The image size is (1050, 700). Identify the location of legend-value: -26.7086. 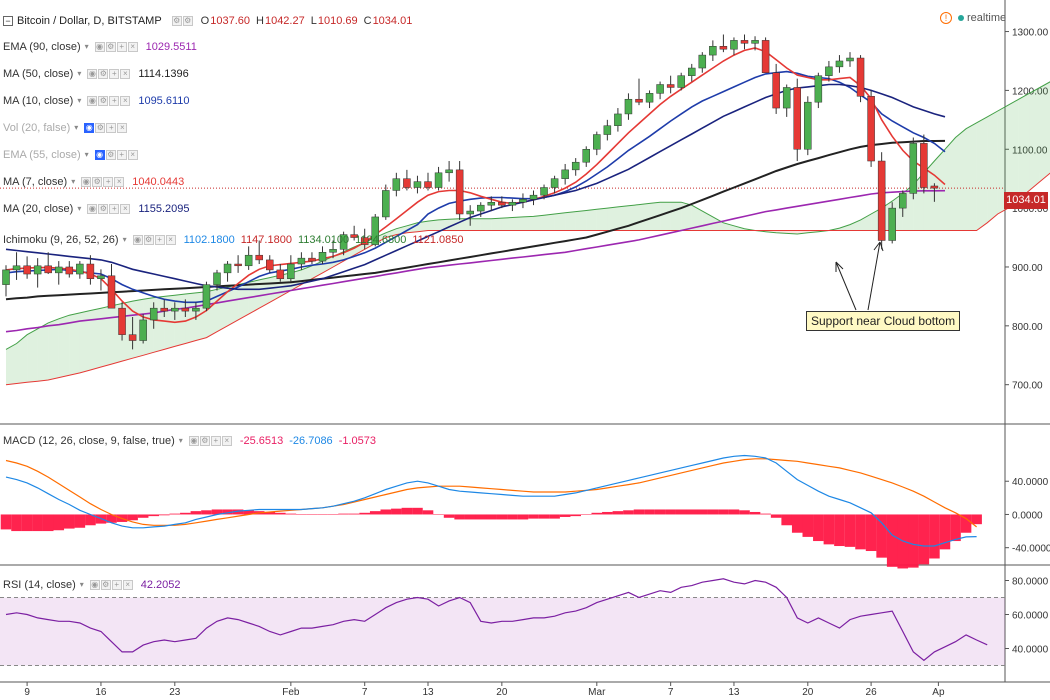
(311, 440).